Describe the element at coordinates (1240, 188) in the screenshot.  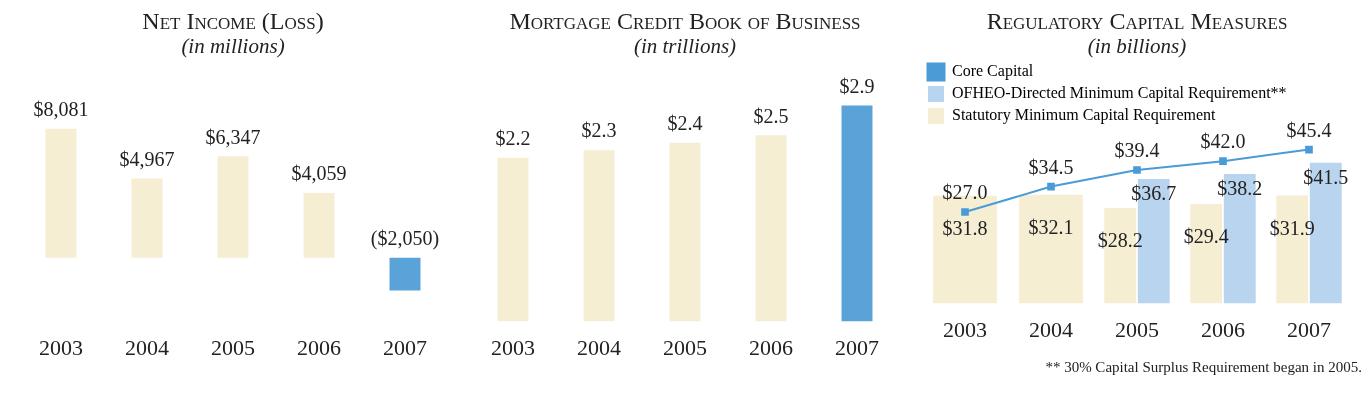
I see `data-label: $38.2` at that location.